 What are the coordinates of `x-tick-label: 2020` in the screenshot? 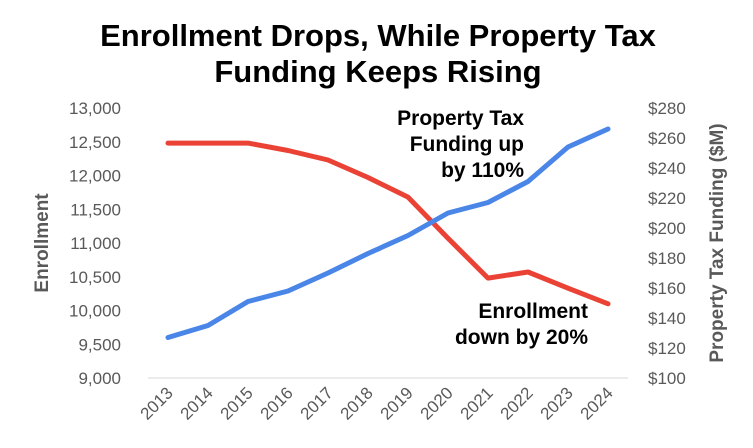 It's located at (437, 403).